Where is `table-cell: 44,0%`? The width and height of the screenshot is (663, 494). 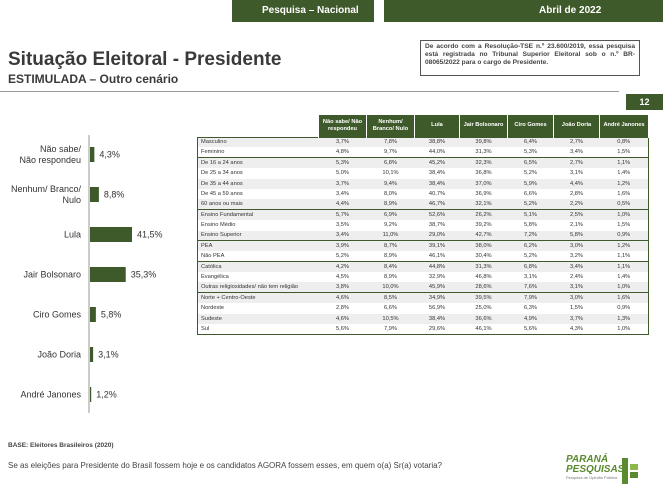 table-cell: 44,0% is located at coordinates (437, 152).